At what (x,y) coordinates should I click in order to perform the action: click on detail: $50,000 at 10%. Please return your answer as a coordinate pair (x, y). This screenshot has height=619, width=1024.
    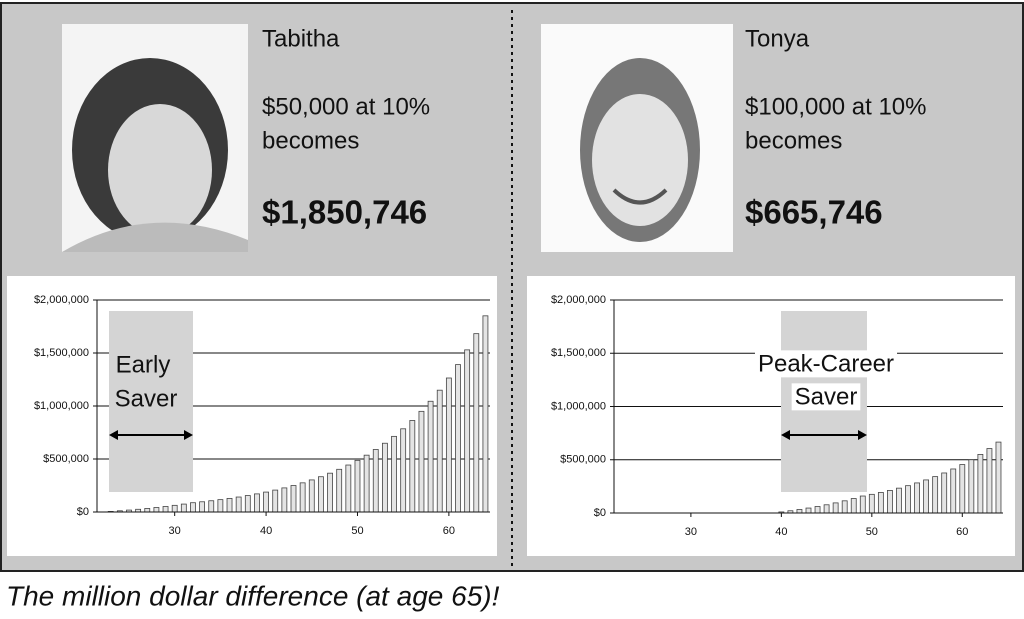
    Looking at the image, I should click on (346, 106).